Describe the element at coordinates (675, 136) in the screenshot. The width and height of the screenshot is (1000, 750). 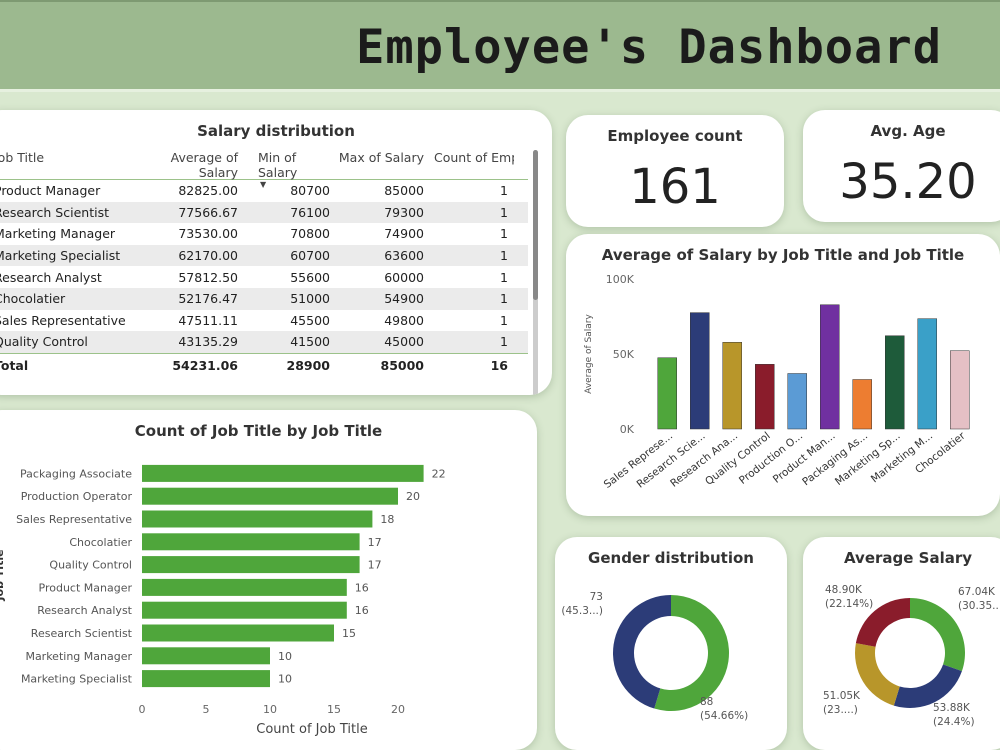
I see `employee-count-label: Employee count` at that location.